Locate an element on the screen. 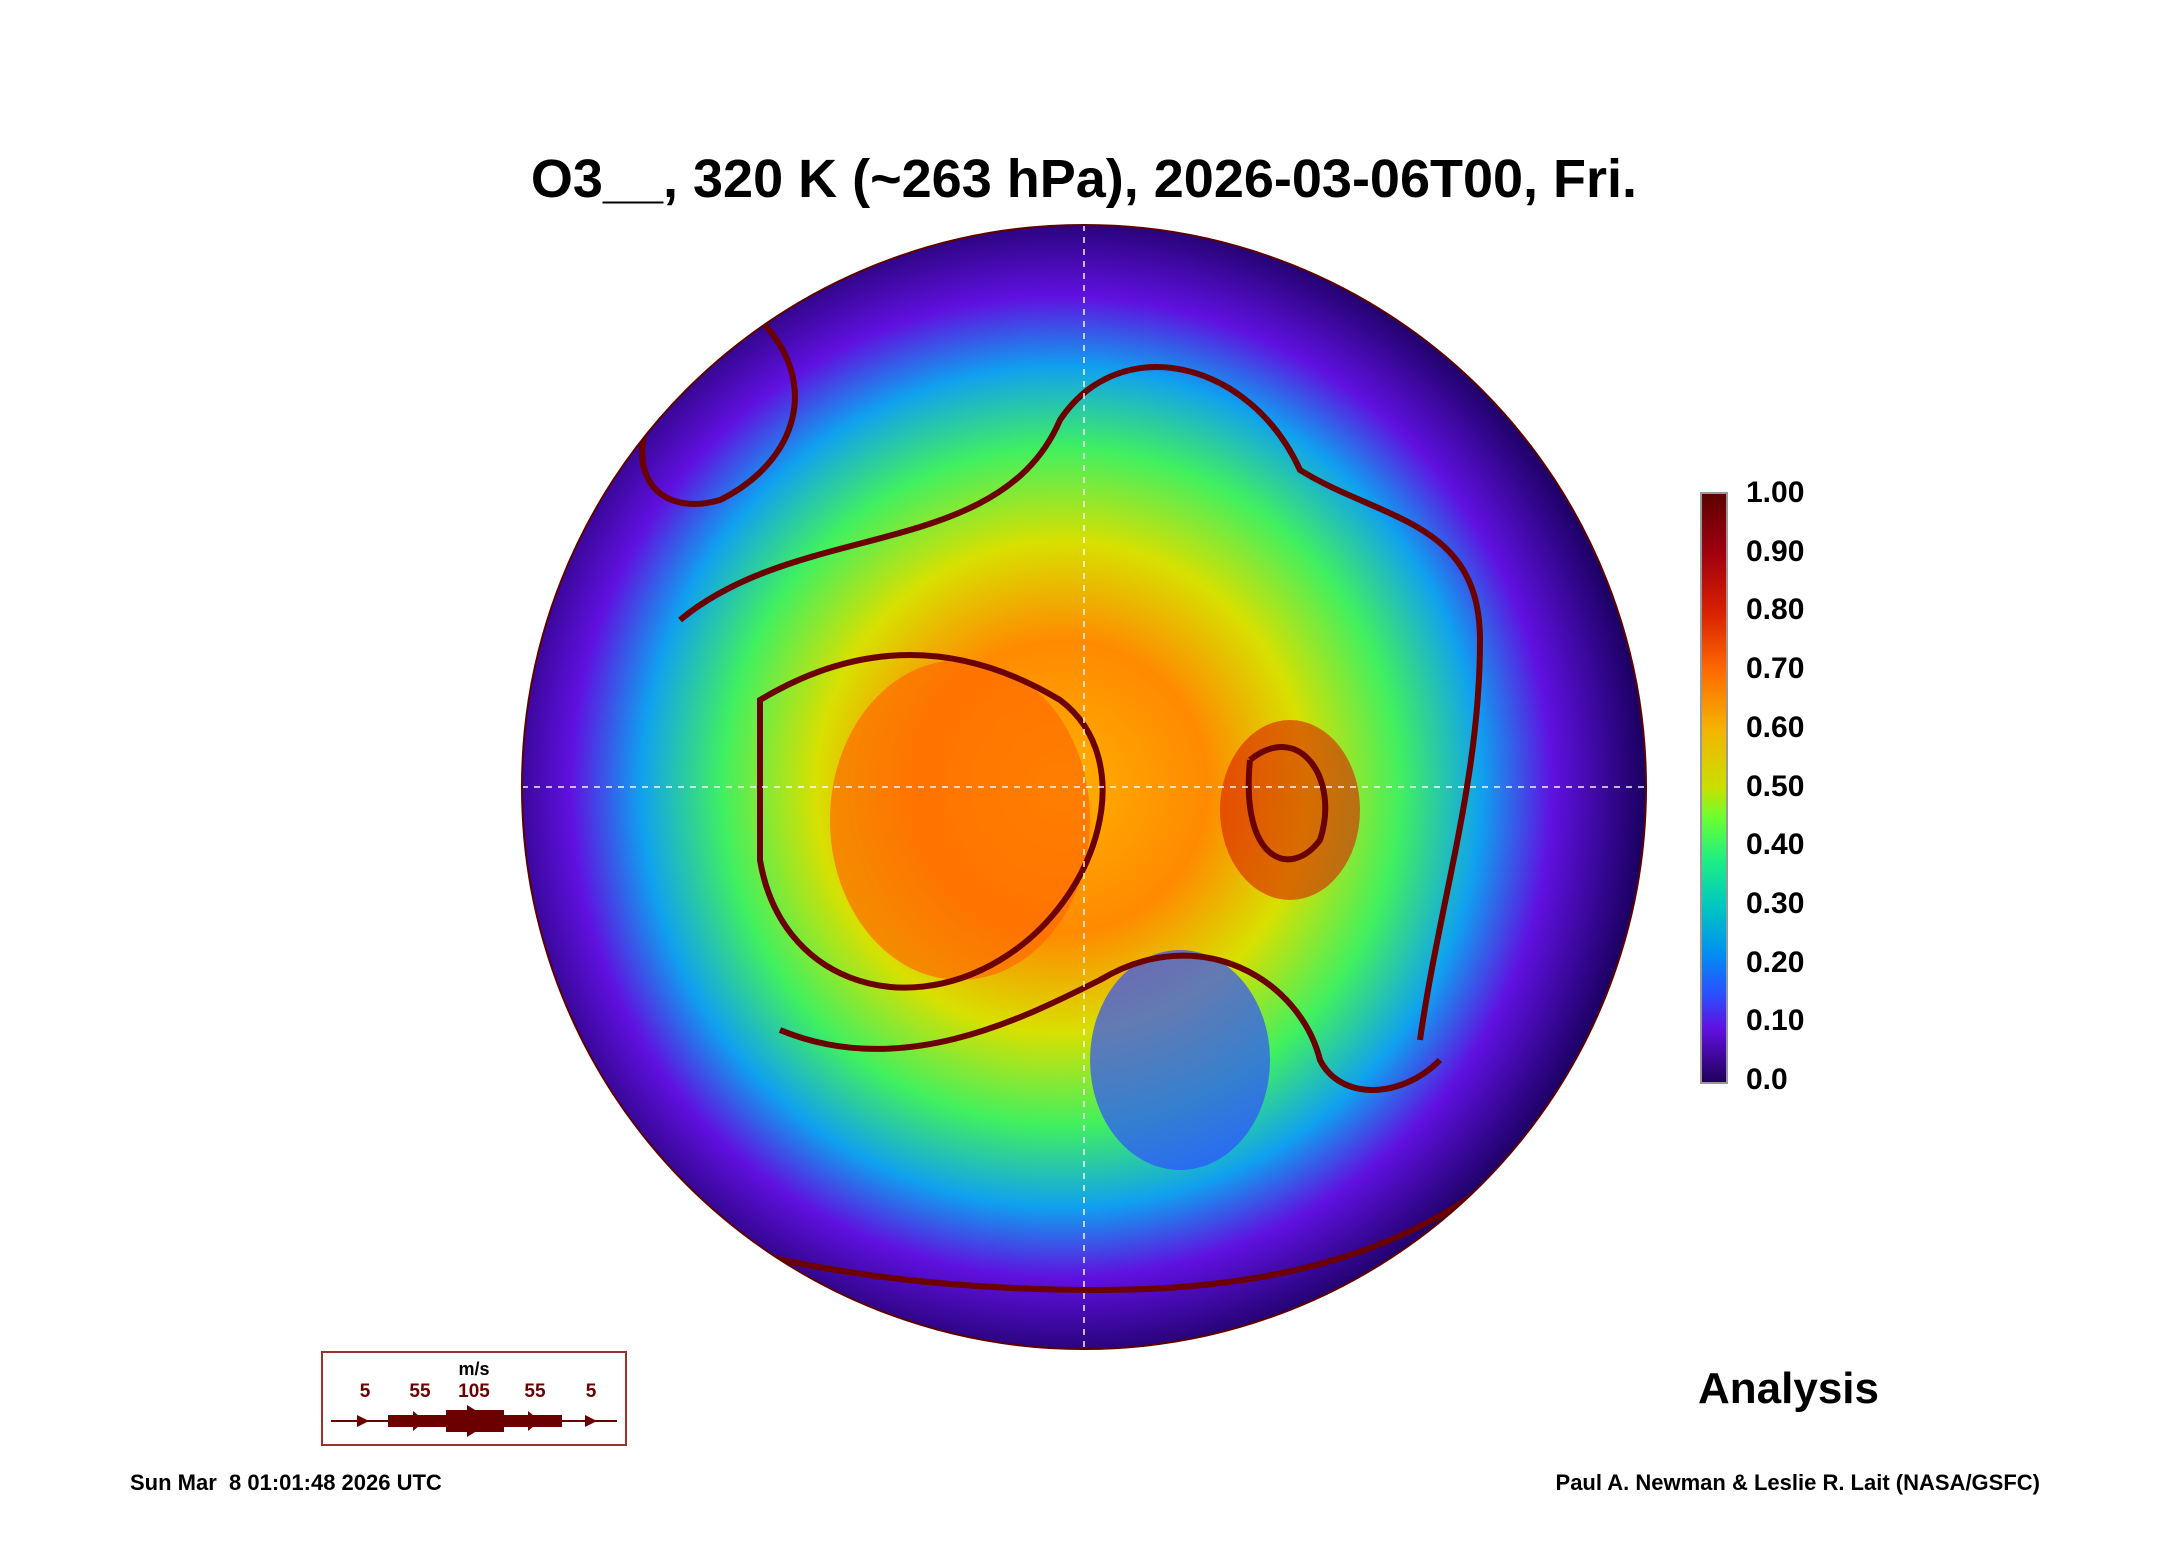  wind-unit: m/s is located at coordinates (474, 1369).